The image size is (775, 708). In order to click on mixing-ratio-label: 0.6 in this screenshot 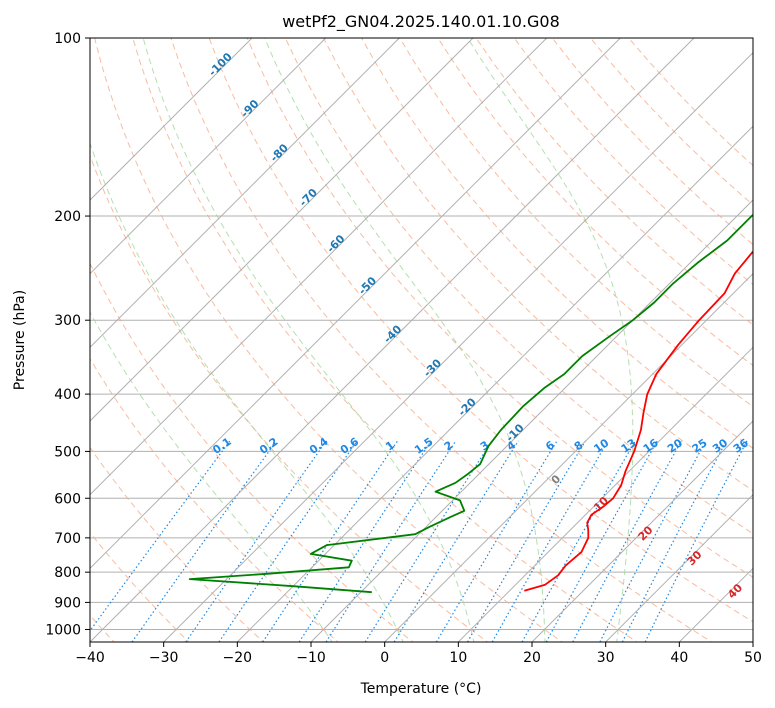, I will do `click(350, 446)`.